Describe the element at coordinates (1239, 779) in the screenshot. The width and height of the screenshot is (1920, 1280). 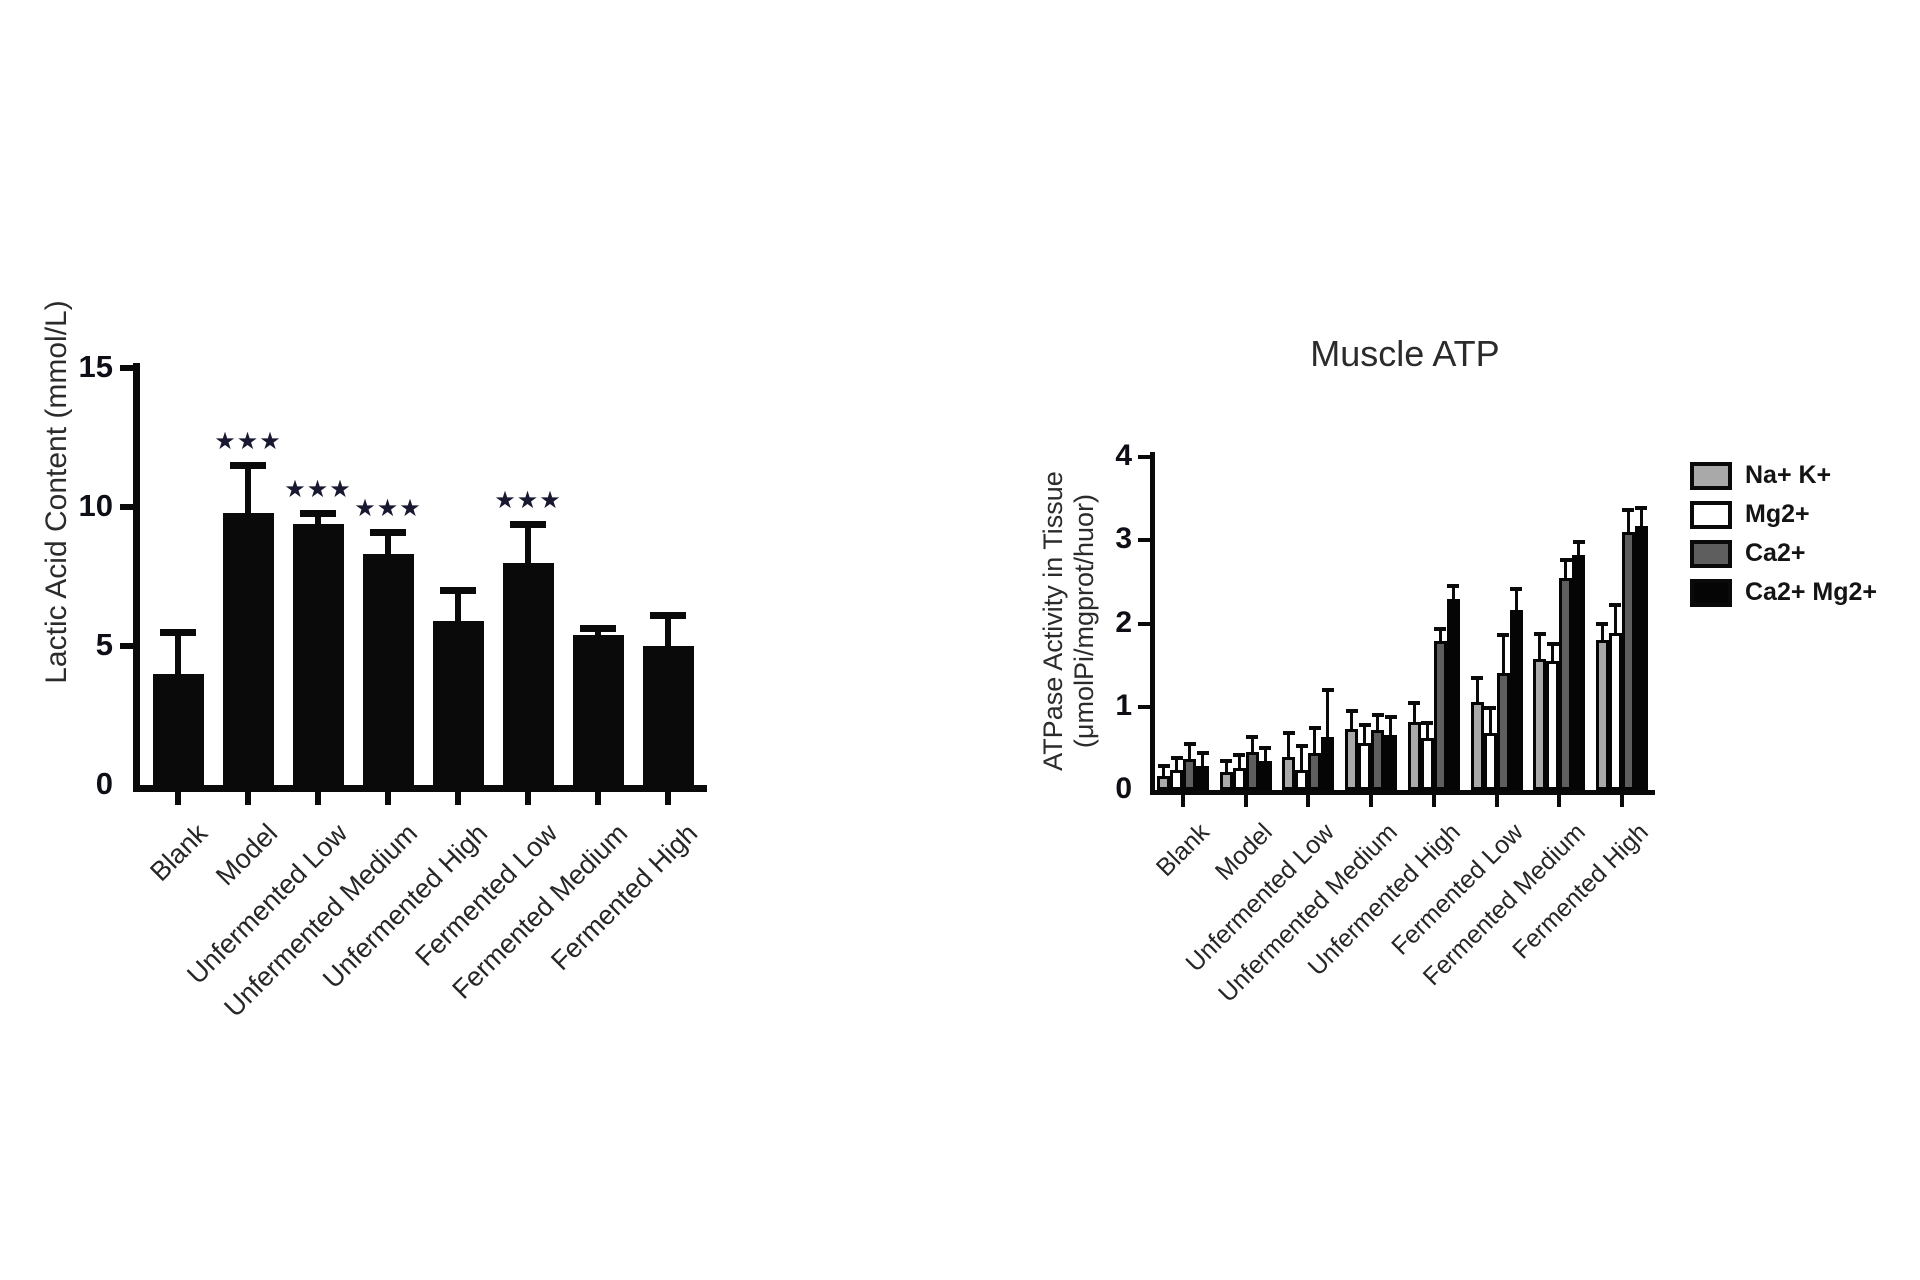
I see `bar-mg2--model` at that location.